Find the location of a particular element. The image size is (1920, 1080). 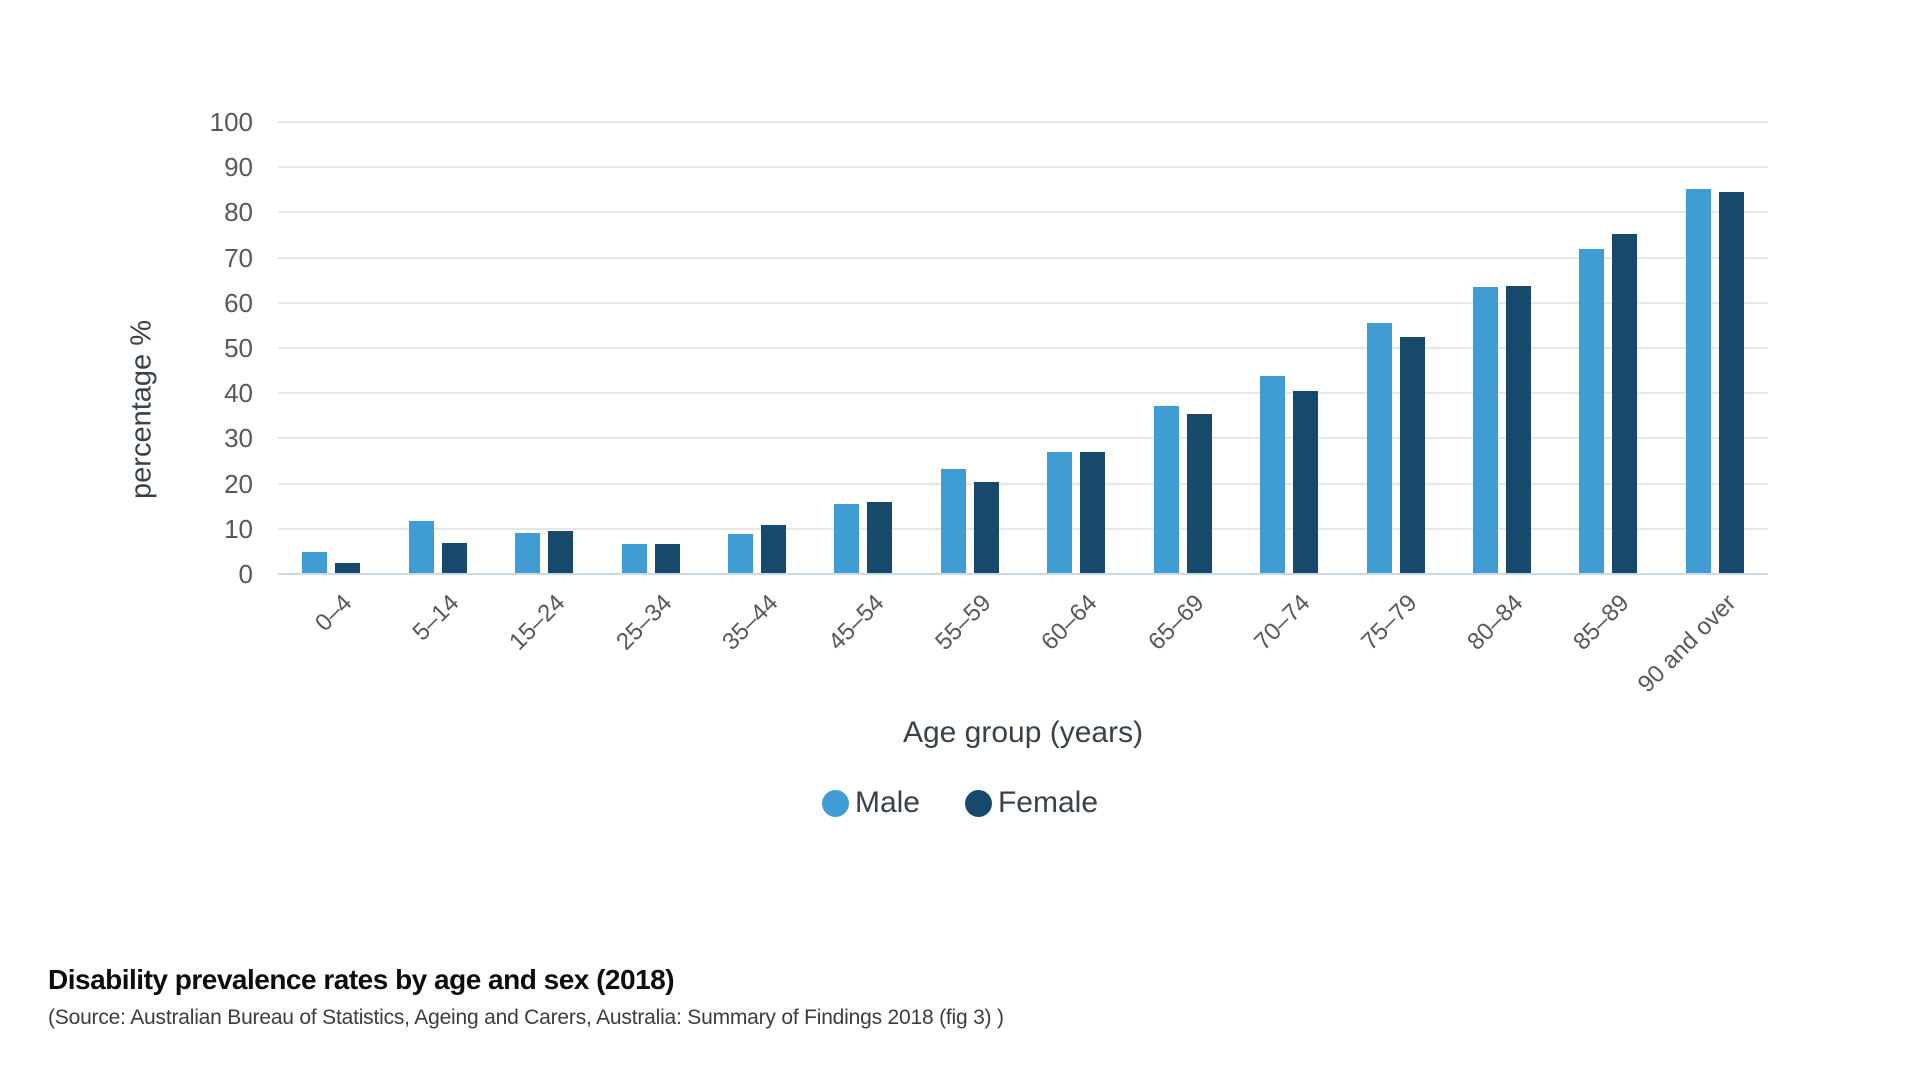

x-category-label-11: 75–79 is located at coordinates (1388, 622).